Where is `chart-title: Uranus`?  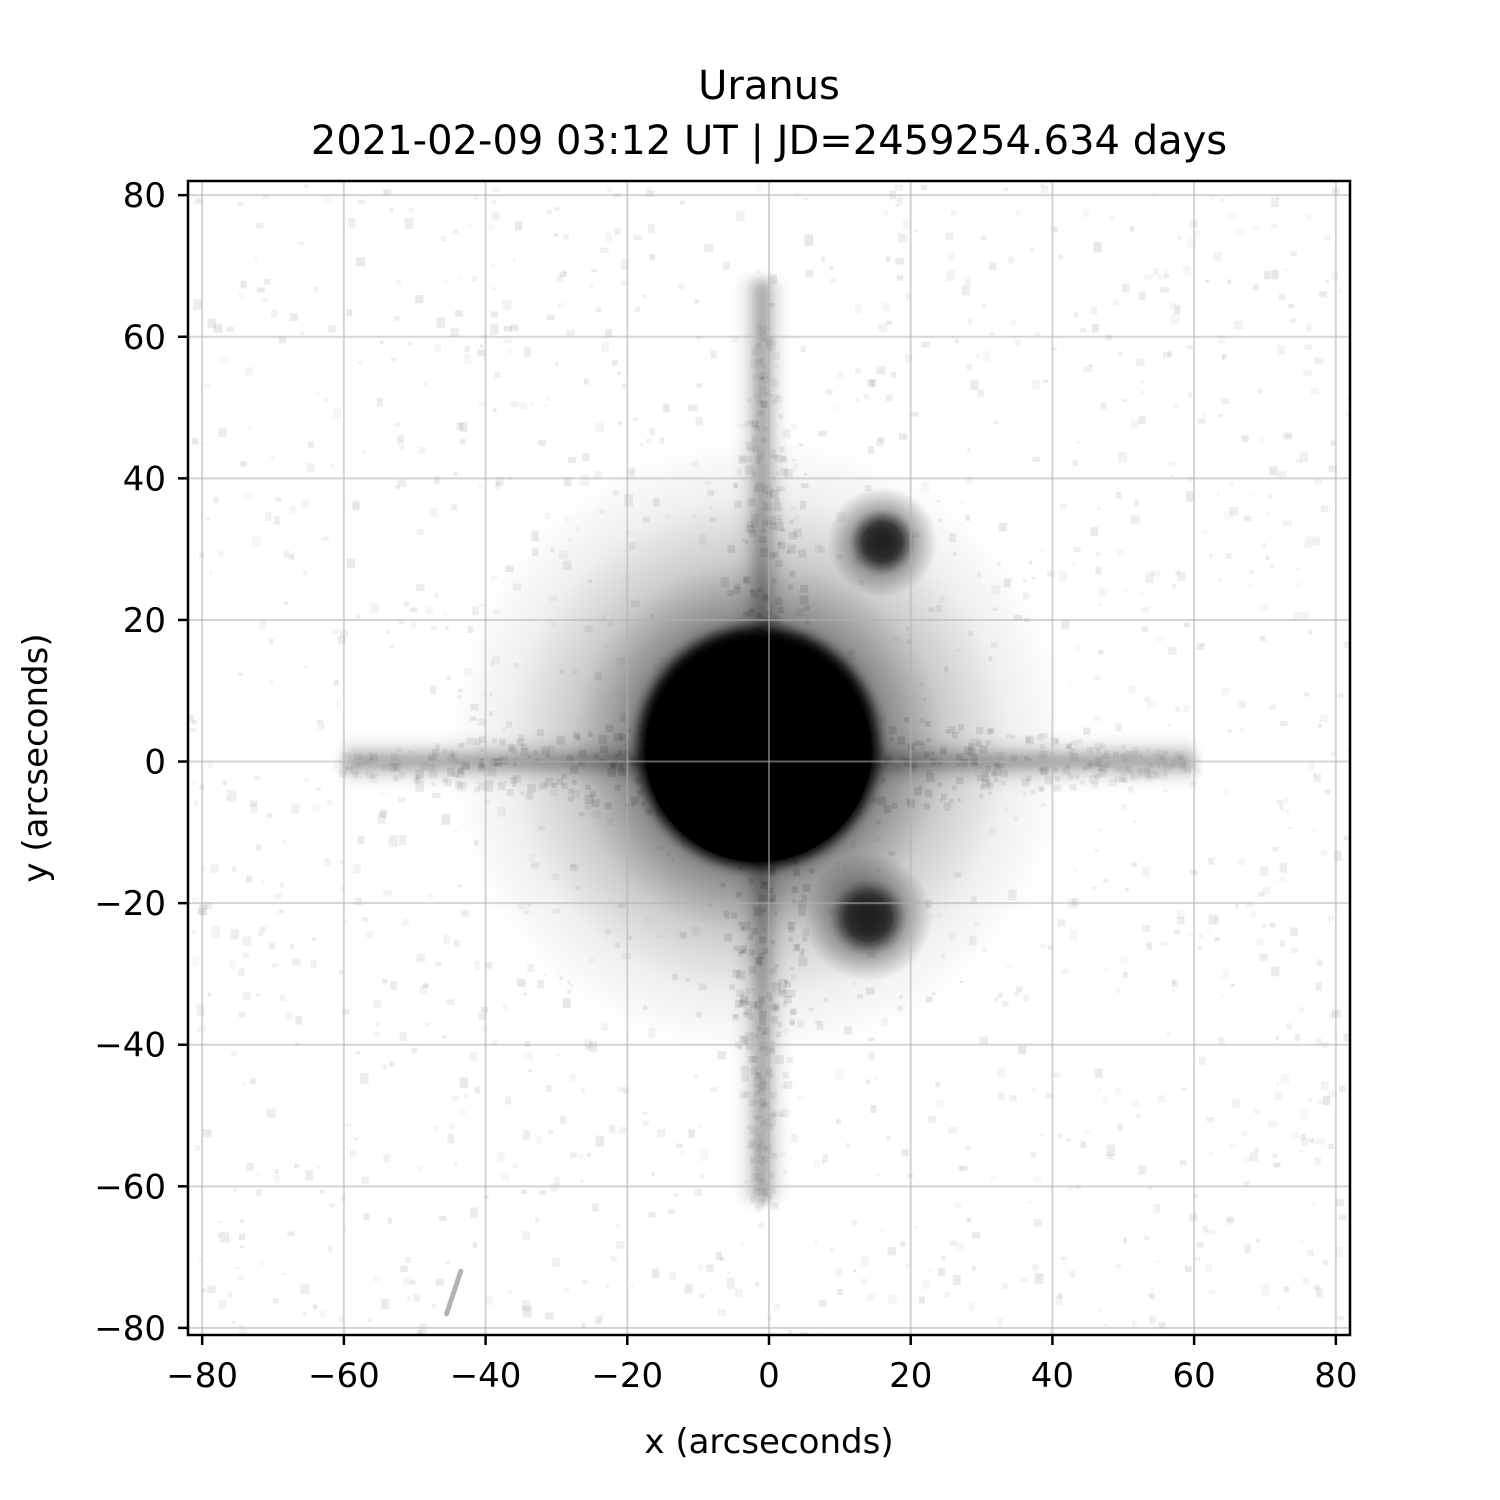 chart-title: Uranus is located at coordinates (769, 86).